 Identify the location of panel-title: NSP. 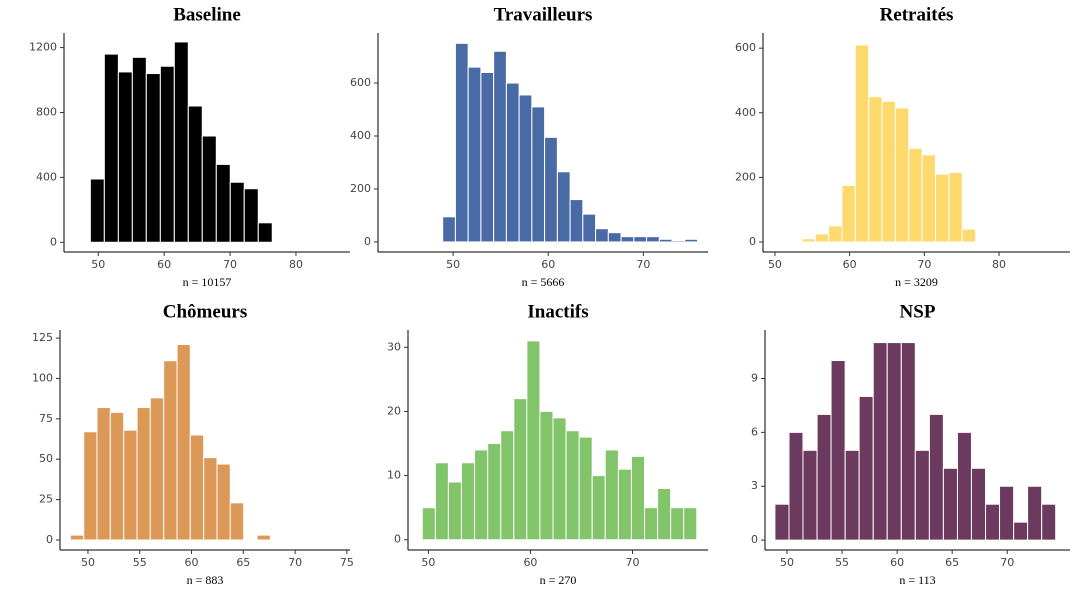
(918, 311).